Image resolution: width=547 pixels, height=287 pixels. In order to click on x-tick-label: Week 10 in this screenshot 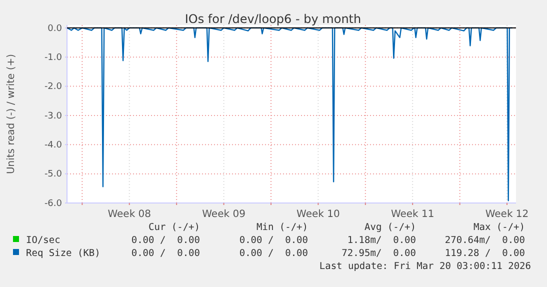, I will do `click(318, 214)`.